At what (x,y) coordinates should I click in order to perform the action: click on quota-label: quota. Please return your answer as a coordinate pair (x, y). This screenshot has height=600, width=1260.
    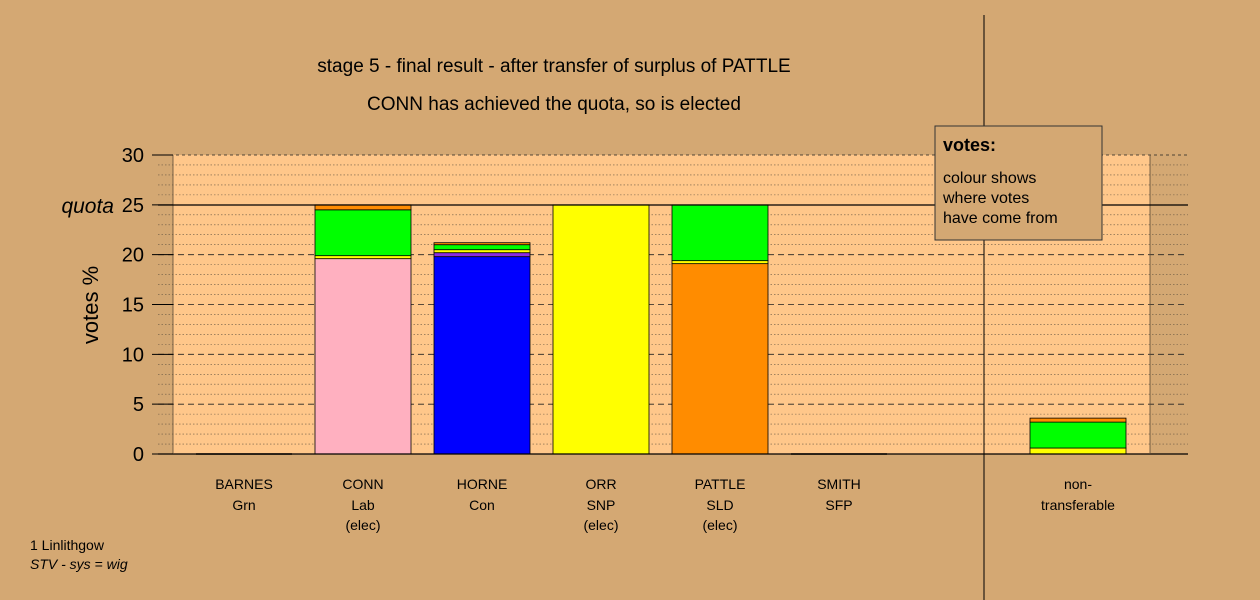
    Looking at the image, I should click on (87, 206).